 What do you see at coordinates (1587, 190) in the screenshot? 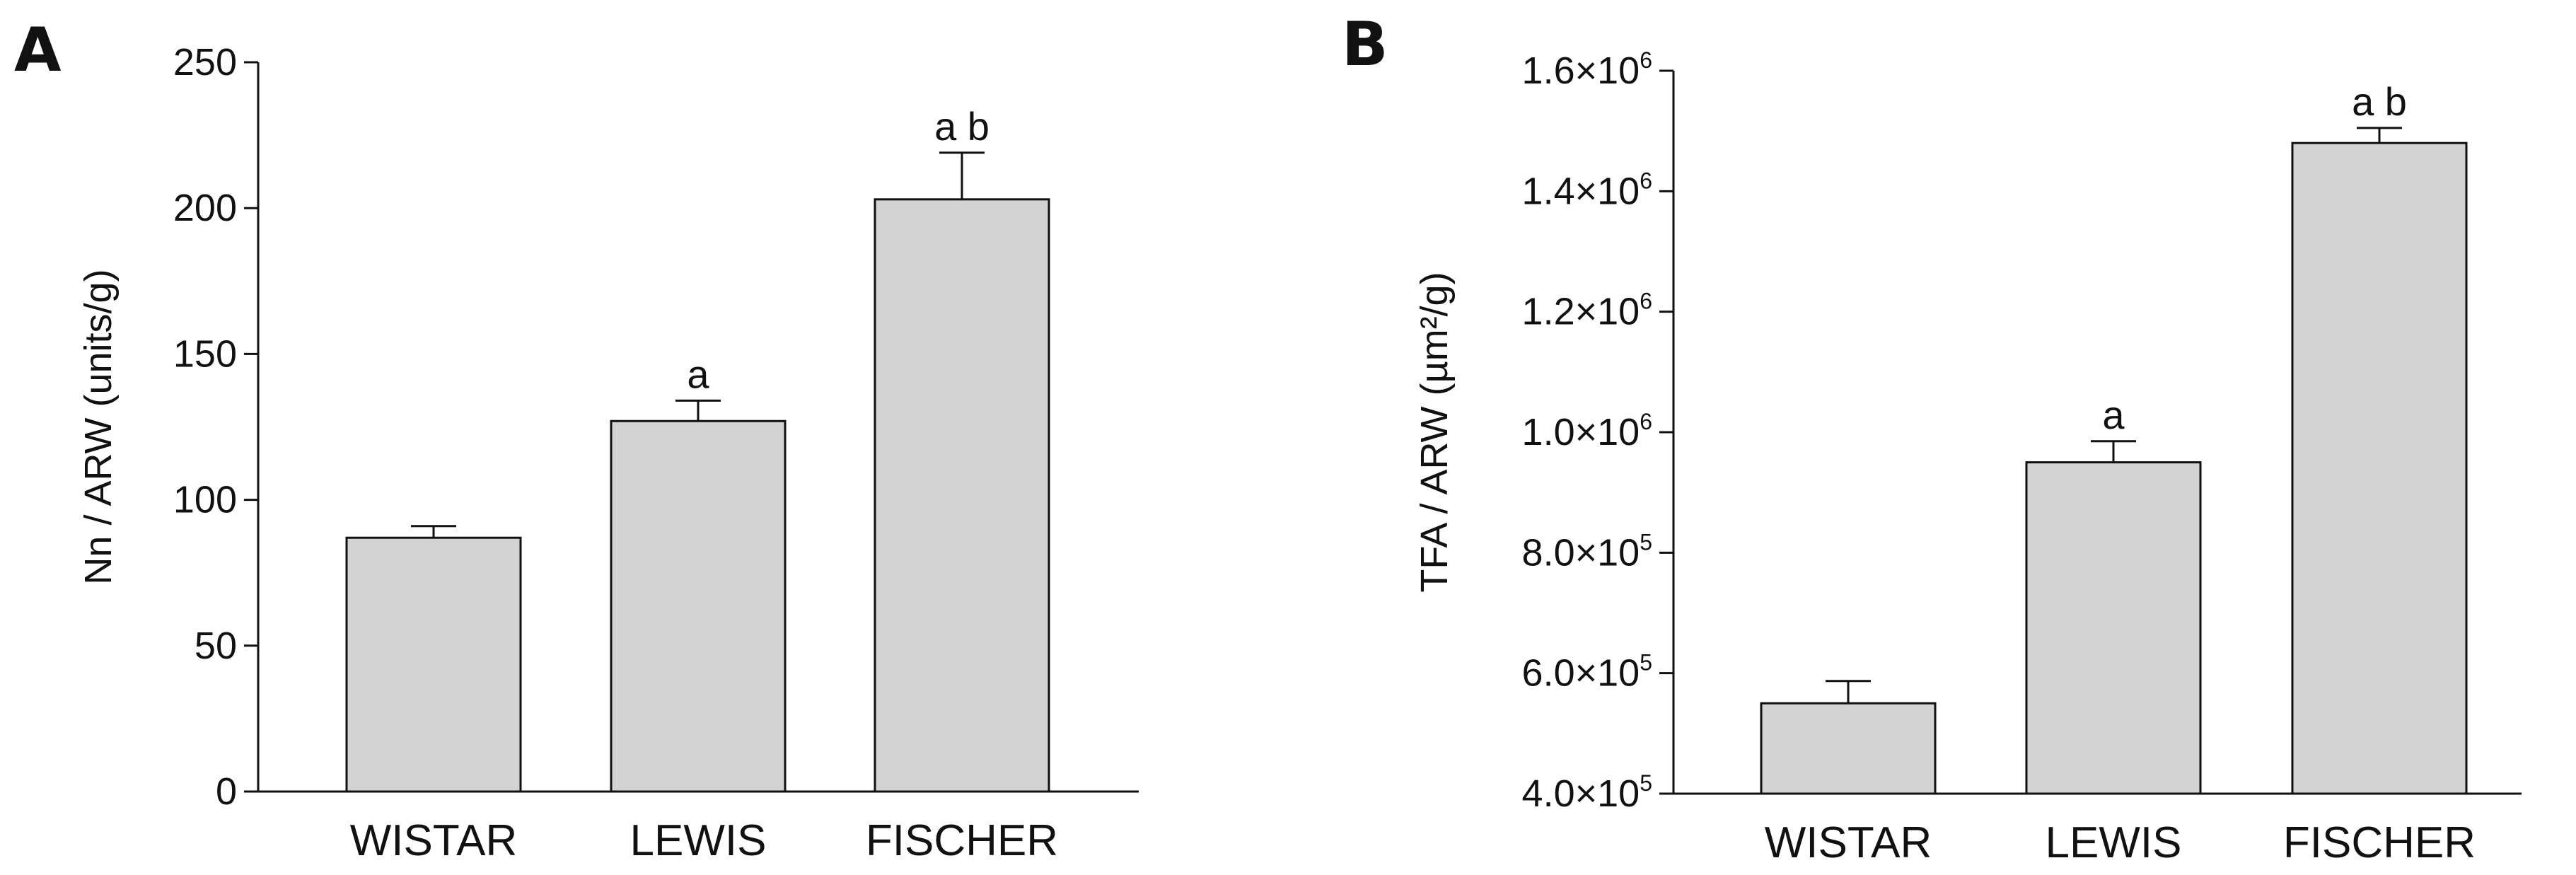
I see `y-tick-label: 1.4×10⁶` at bounding box center [1587, 190].